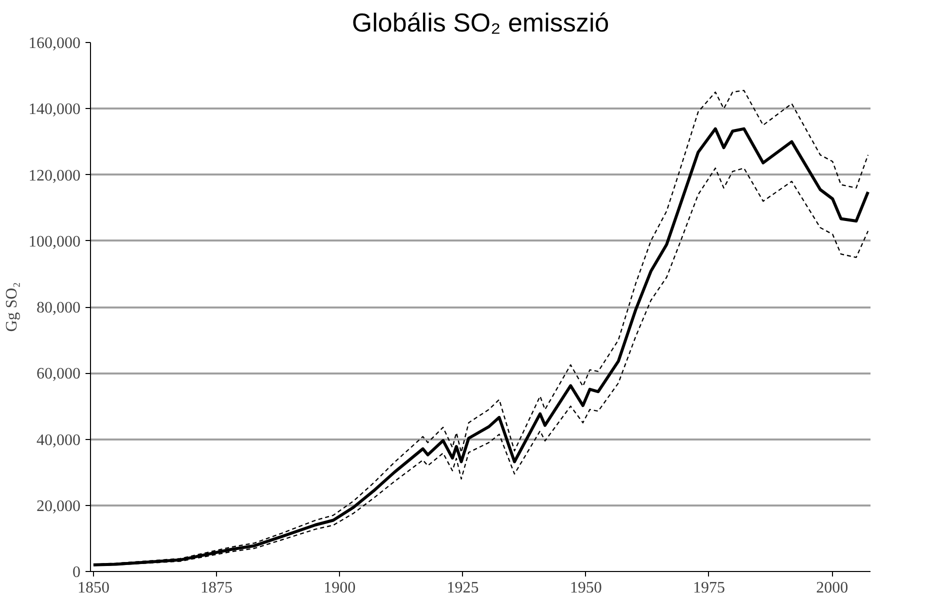 The image size is (937, 607). Describe the element at coordinates (58, 308) in the screenshot. I see `y-tick-label: 80,000` at that location.